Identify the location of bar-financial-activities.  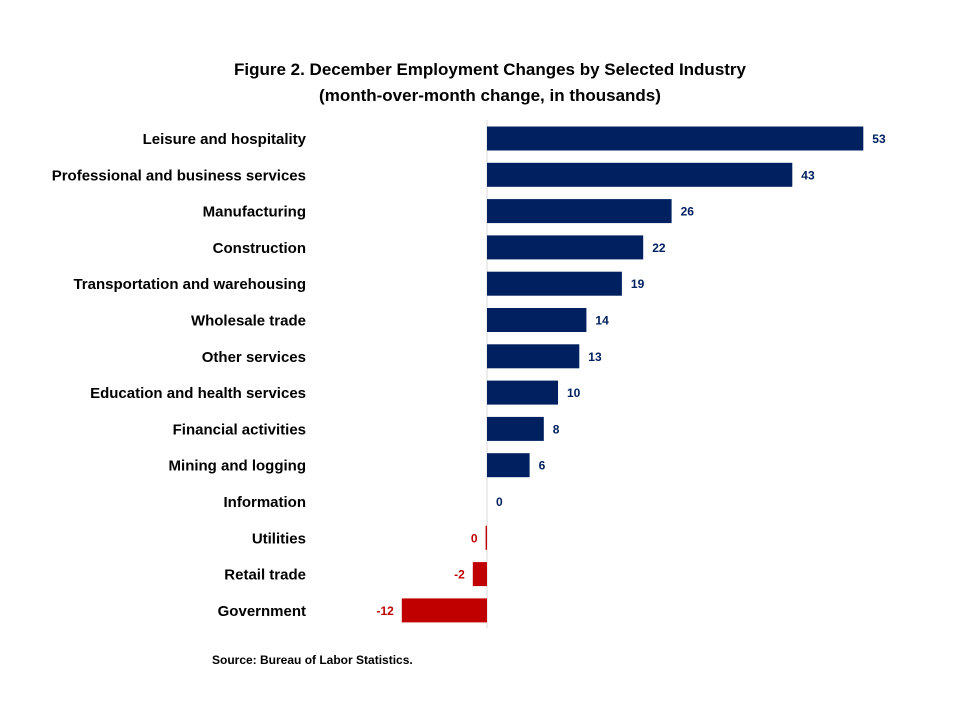
(515, 428).